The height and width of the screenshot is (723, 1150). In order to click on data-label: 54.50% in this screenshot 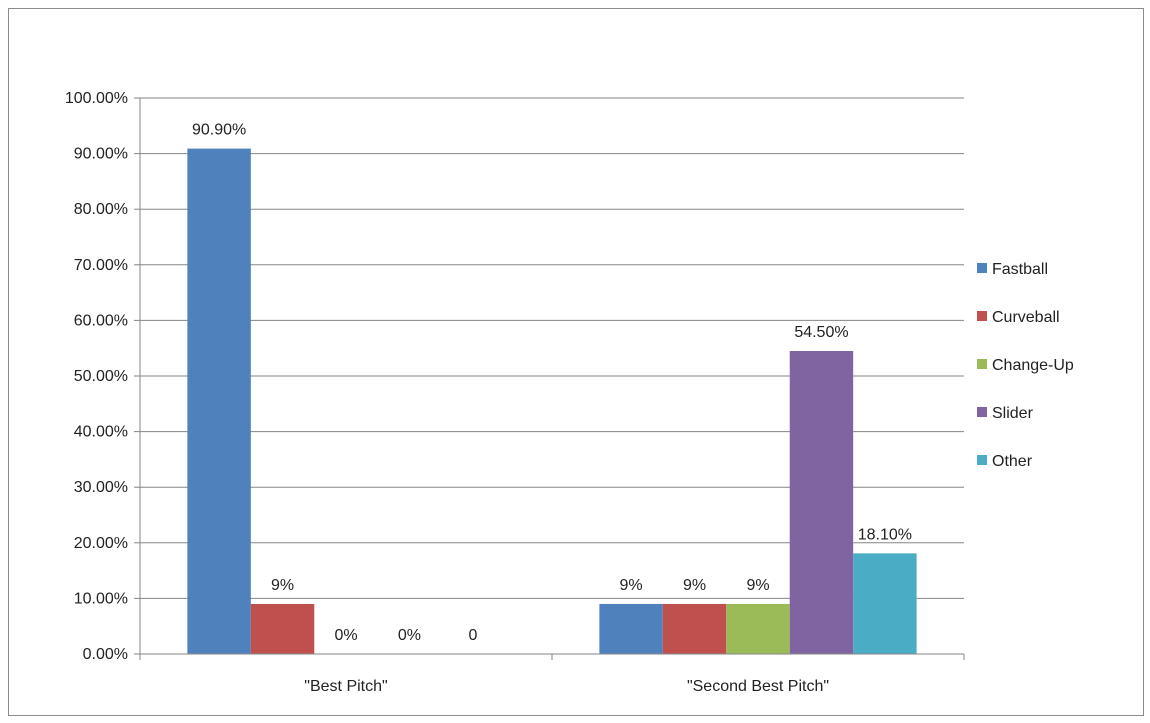, I will do `click(821, 332)`.